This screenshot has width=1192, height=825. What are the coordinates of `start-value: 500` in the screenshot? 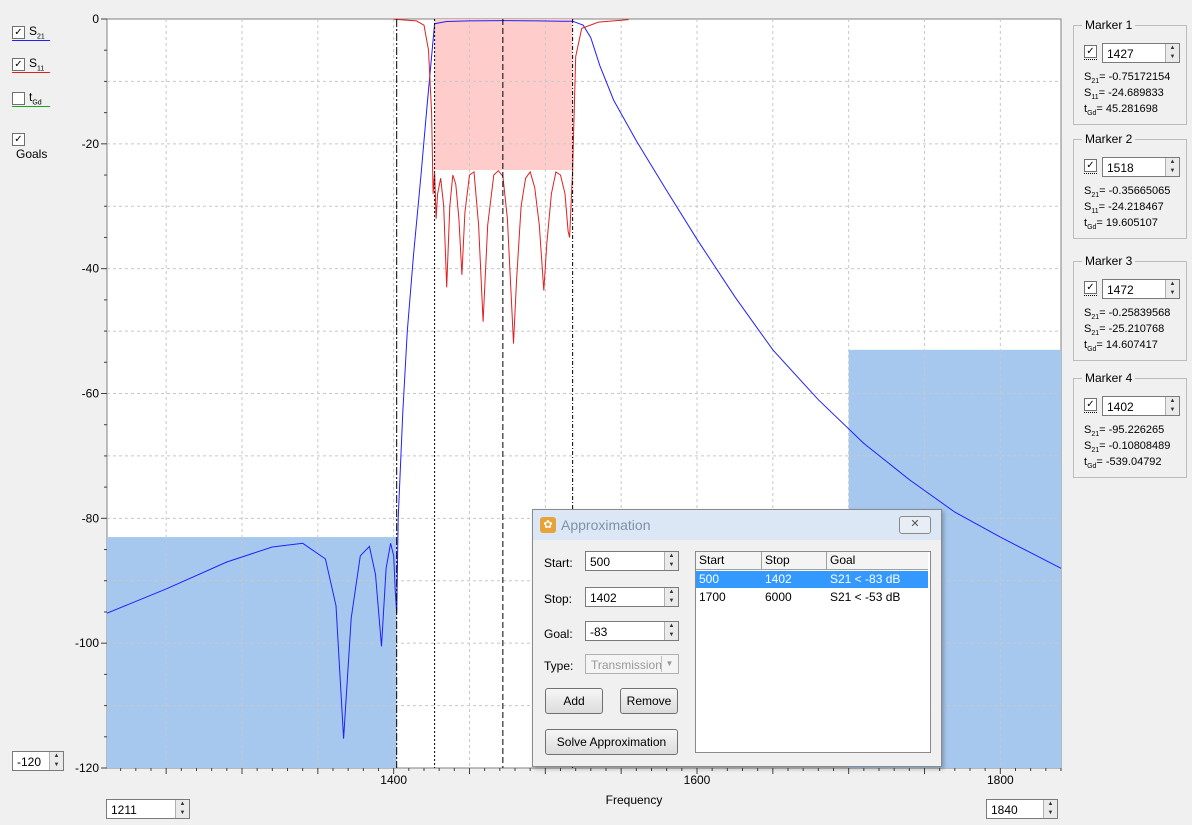 It's located at (600, 562).